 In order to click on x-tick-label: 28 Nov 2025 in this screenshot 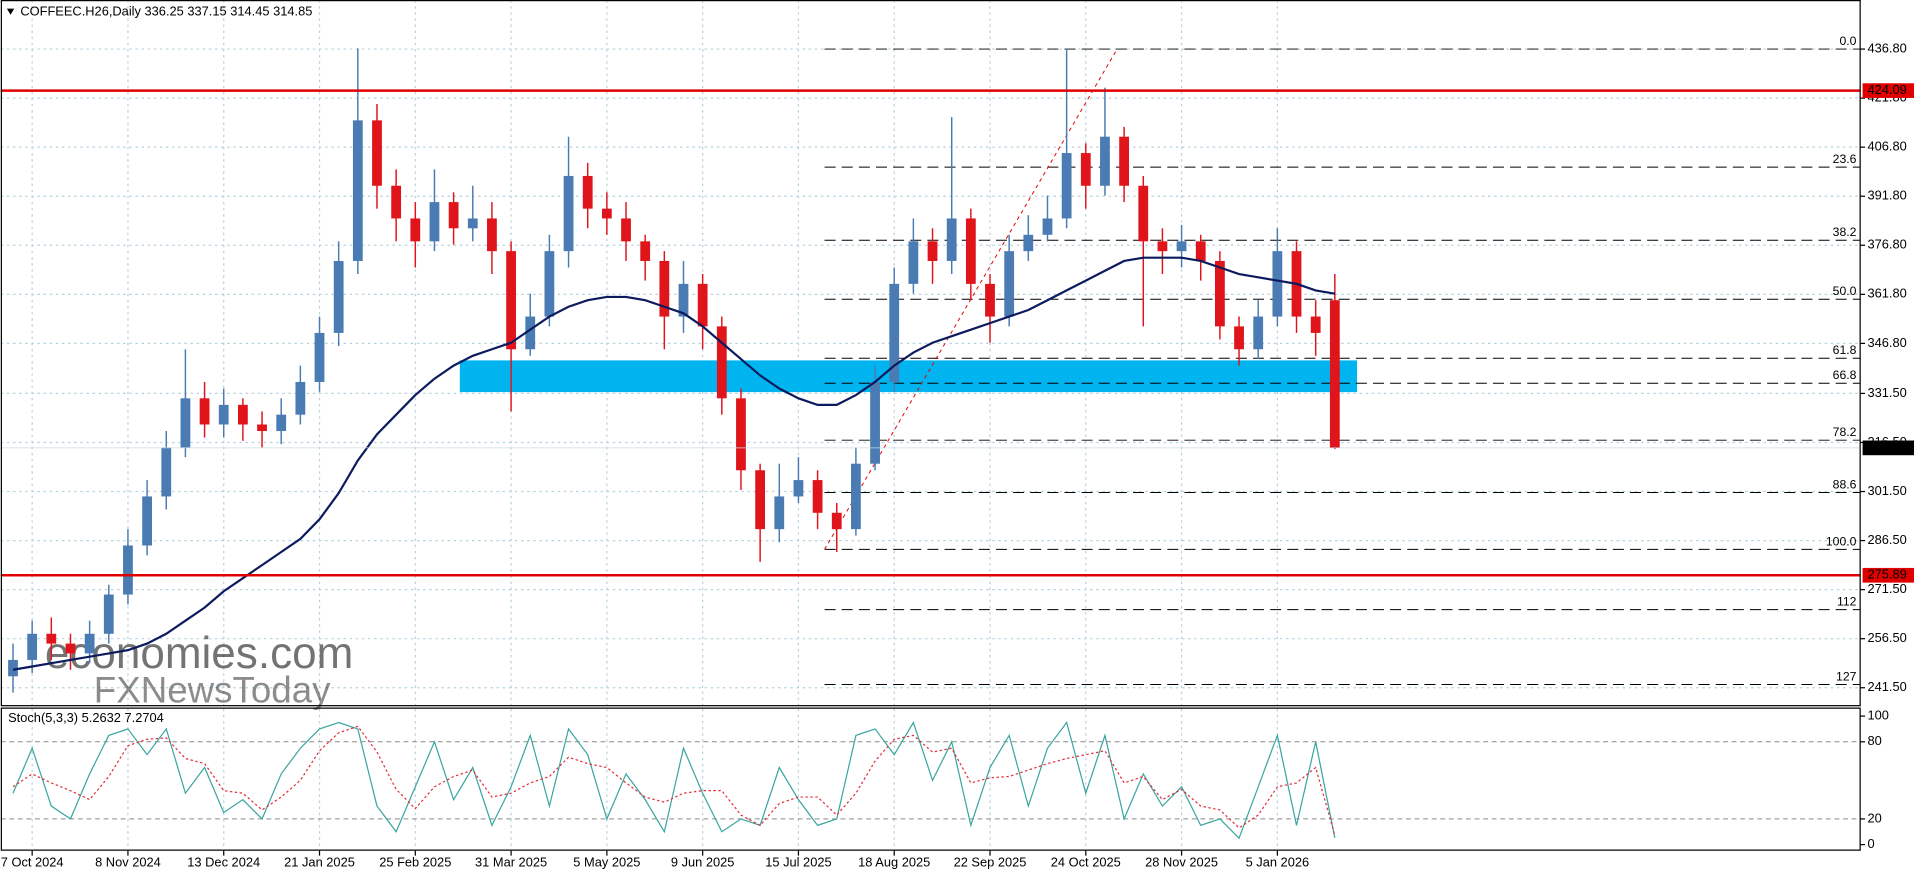, I will do `click(1181, 861)`.